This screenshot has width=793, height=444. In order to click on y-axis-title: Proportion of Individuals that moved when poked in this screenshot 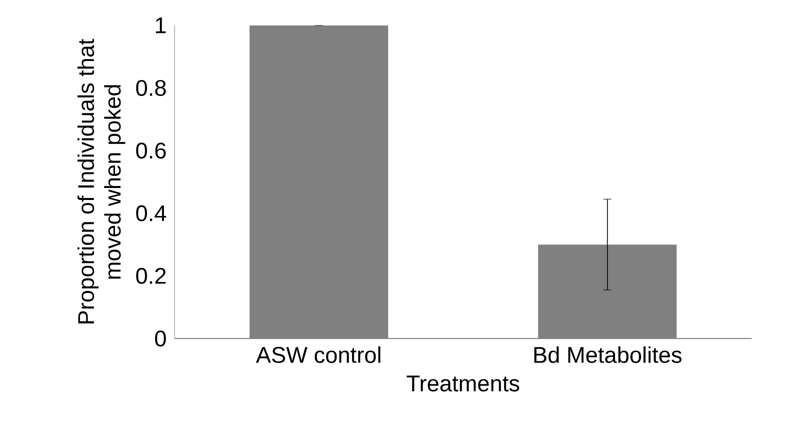, I will do `click(101, 181)`.